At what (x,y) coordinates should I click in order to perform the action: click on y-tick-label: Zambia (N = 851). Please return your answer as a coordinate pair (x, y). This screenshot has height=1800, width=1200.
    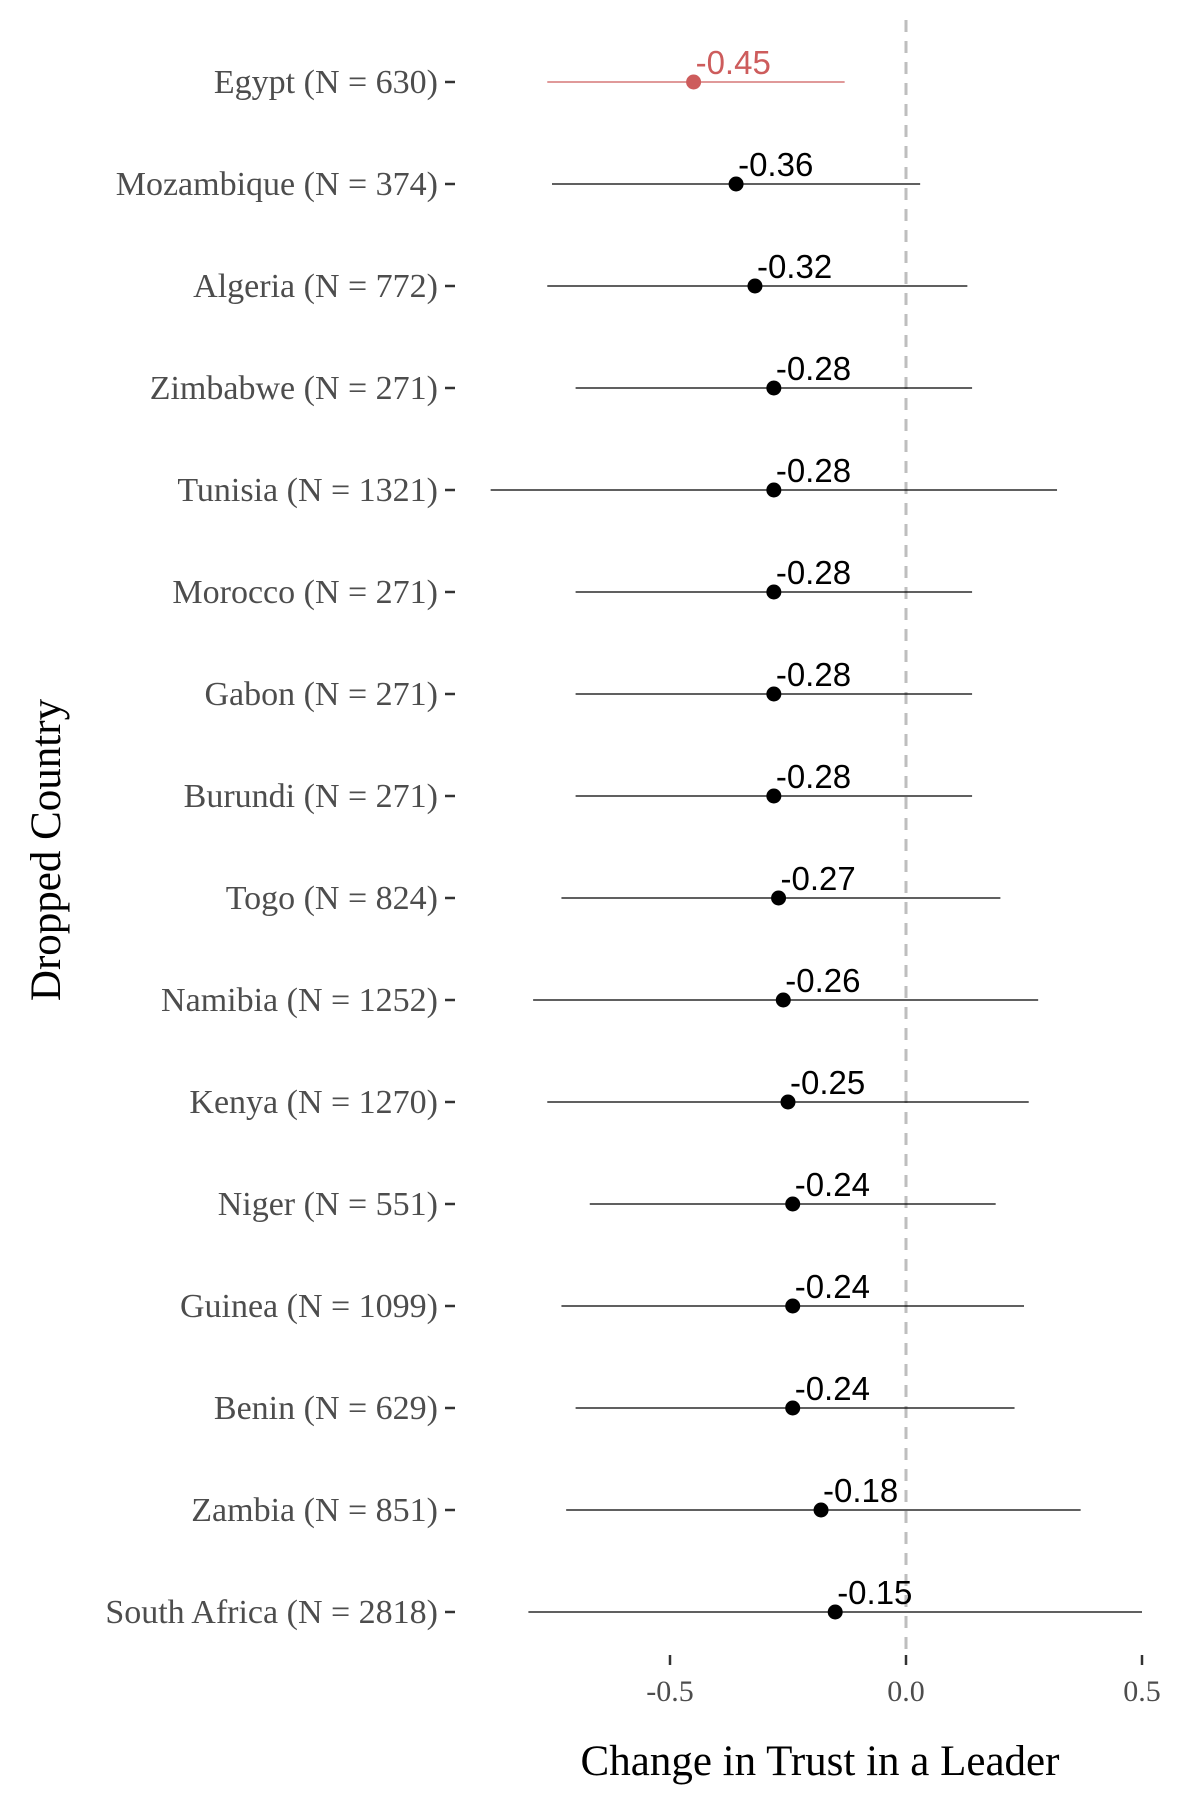
    Looking at the image, I should click on (314, 1510).